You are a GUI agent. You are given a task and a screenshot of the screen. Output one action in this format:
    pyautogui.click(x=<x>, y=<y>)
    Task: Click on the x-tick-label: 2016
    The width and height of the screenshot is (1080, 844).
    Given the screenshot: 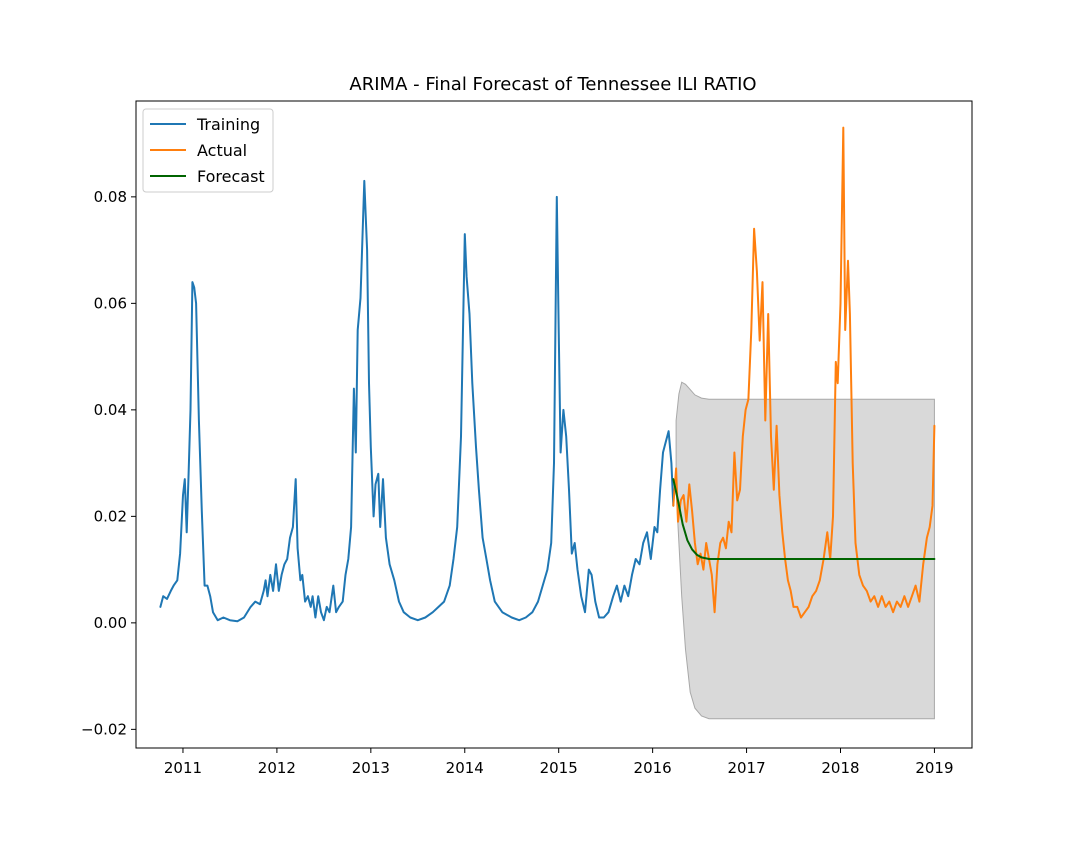 What is the action you would take?
    pyautogui.click(x=653, y=768)
    